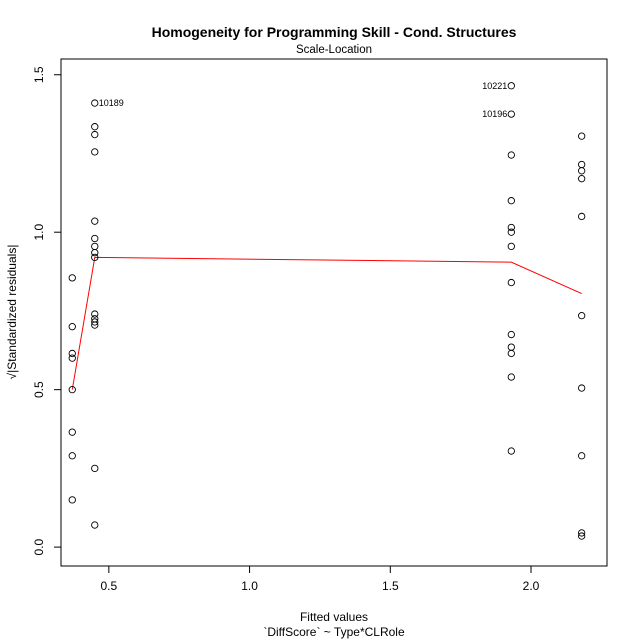 The image size is (640, 640). What do you see at coordinates (39, 389) in the screenshot?
I see `y-tick-label: 0.5` at bounding box center [39, 389].